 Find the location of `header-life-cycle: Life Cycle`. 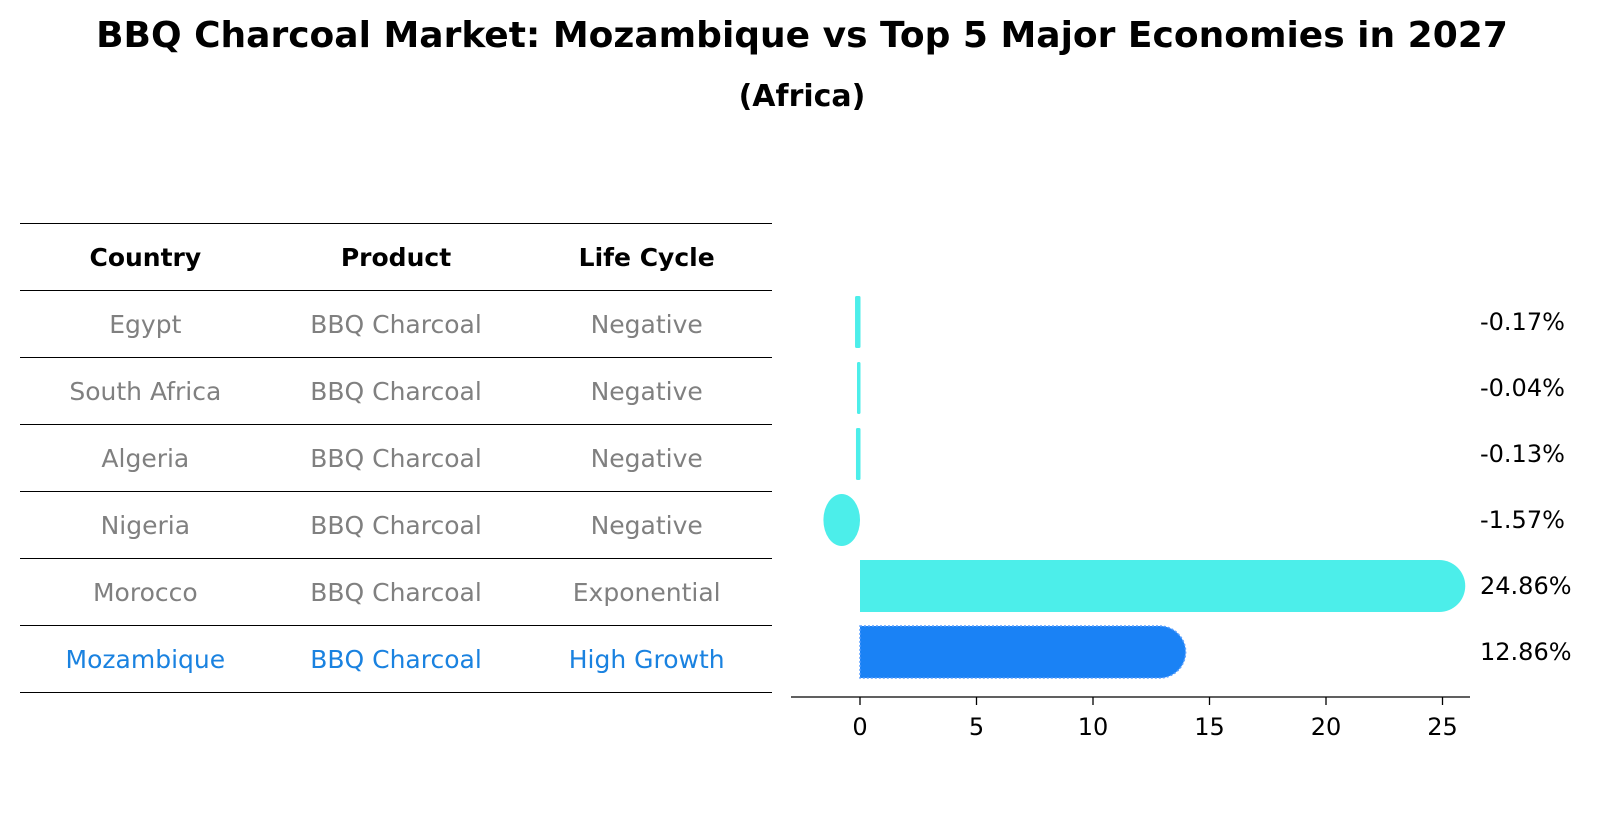

header-life-cycle: Life Cycle is located at coordinates (646, 257).